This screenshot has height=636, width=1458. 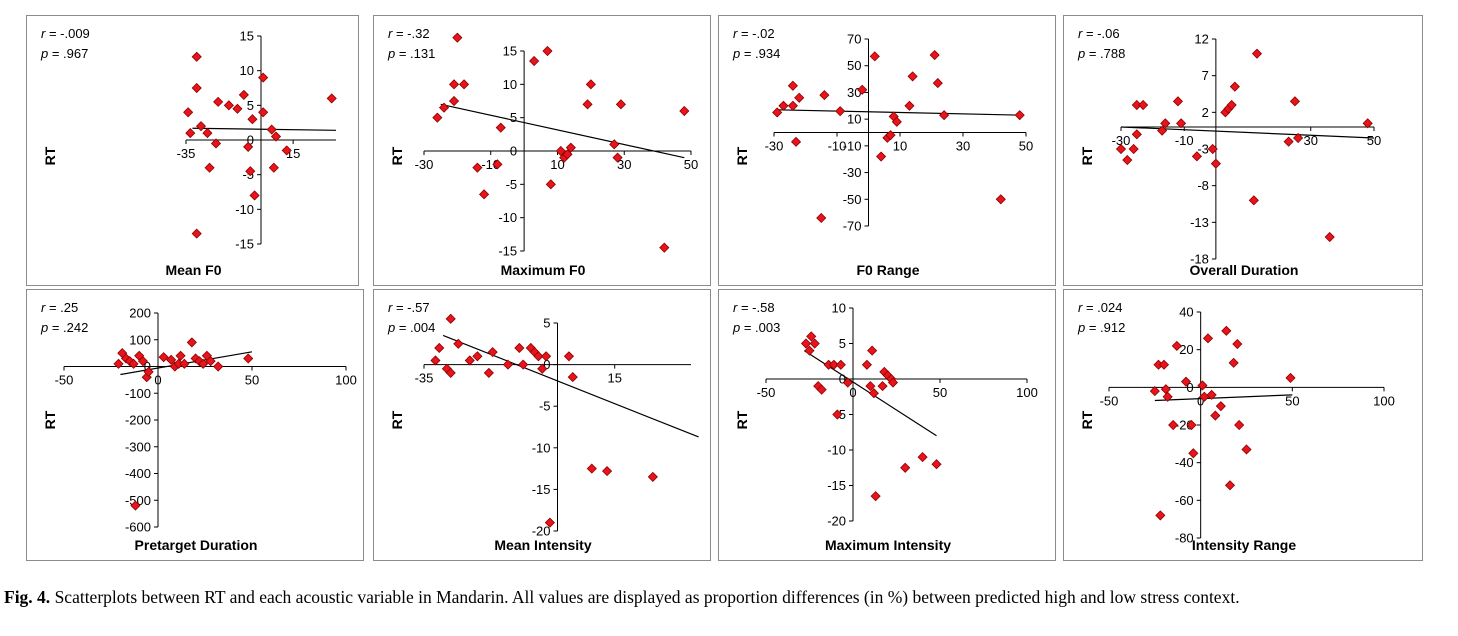 I want to click on y-tick-label: -18, so click(x=1199, y=259).